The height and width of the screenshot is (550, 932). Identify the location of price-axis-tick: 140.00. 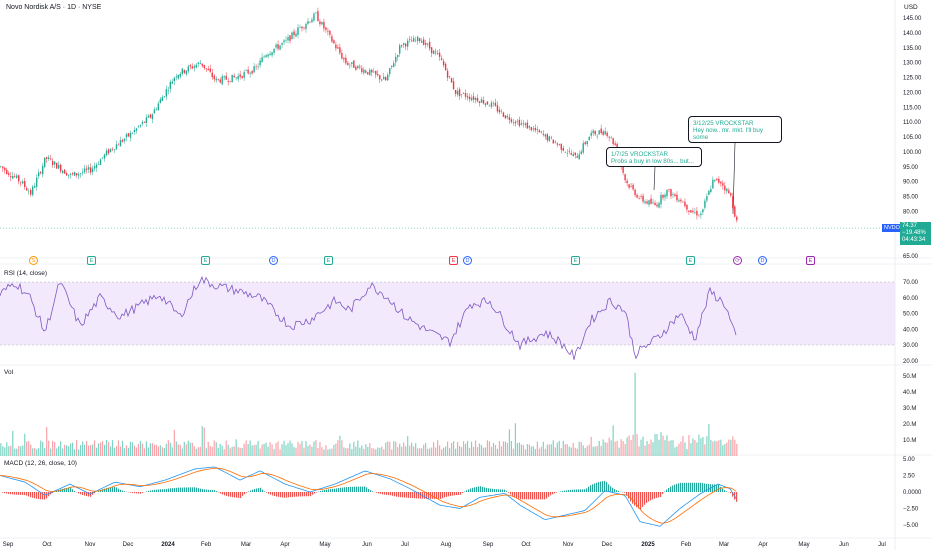
(912, 34).